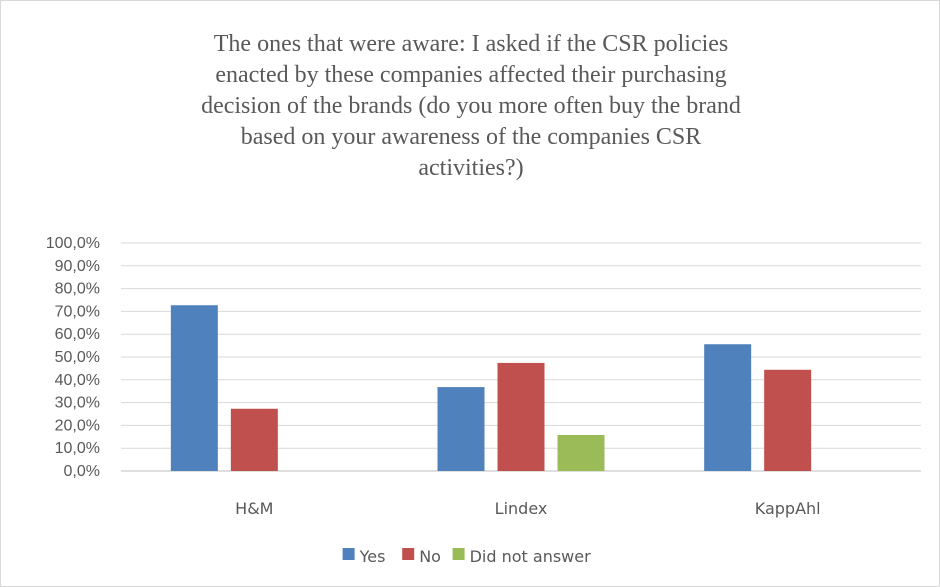  I want to click on y-tick-label: 50,0%, so click(77, 357).